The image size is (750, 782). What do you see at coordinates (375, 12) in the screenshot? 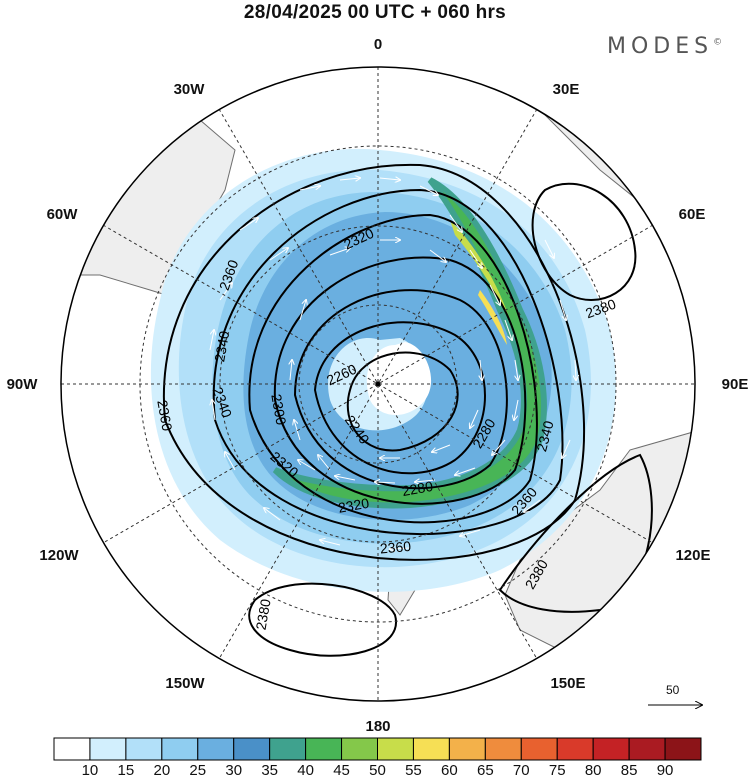
I see `map-title: 28/04/2025 00 UTC + 060 hrs` at bounding box center [375, 12].